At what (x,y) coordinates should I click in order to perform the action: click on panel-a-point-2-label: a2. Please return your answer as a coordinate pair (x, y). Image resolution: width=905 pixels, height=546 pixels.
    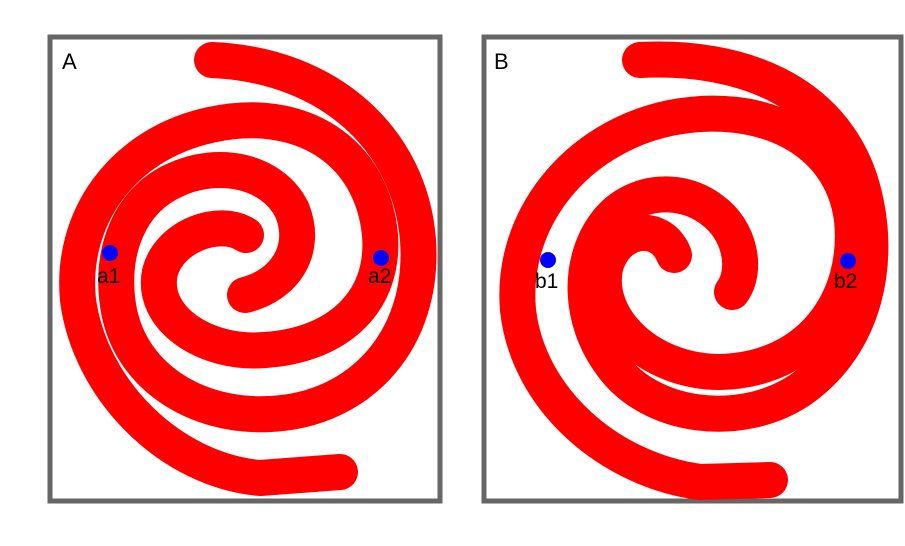
    Looking at the image, I should click on (379, 276).